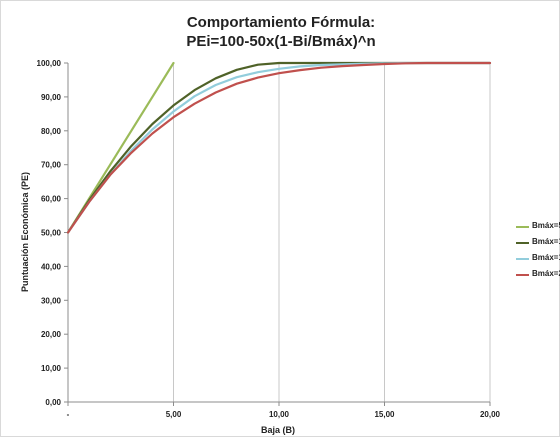 This screenshot has width=560, height=437. I want to click on y-tick-label: 30,00, so click(51, 300).